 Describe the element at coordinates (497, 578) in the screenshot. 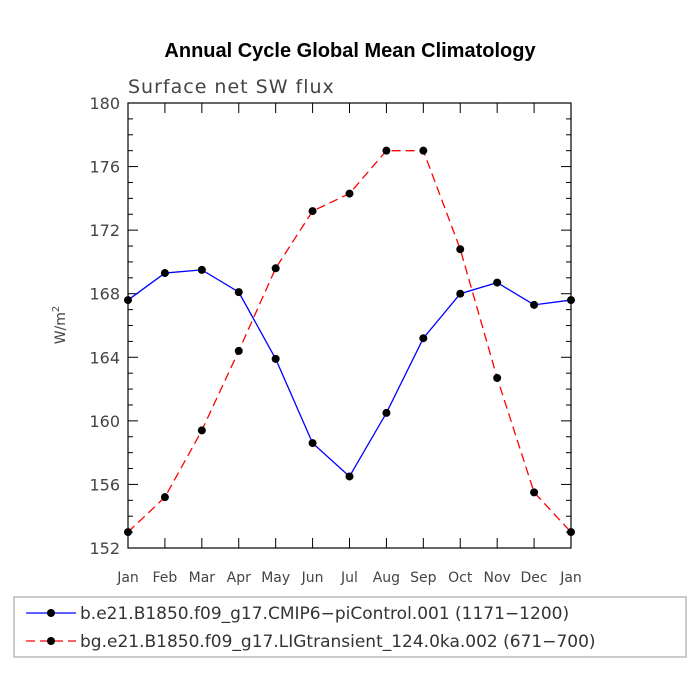

I see `x-tick-label: Nov` at that location.